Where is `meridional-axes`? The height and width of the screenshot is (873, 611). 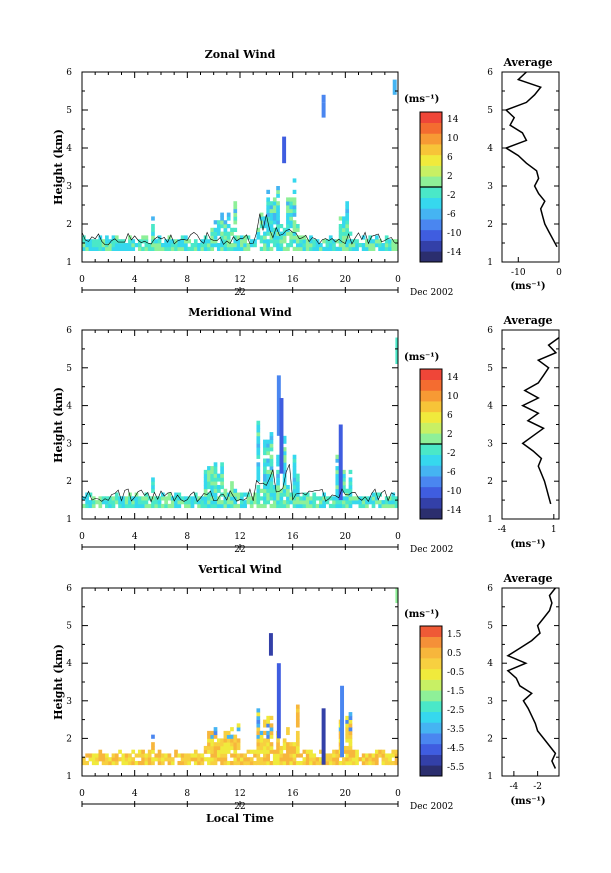
meridional-axes is located at coordinates (240, 439).